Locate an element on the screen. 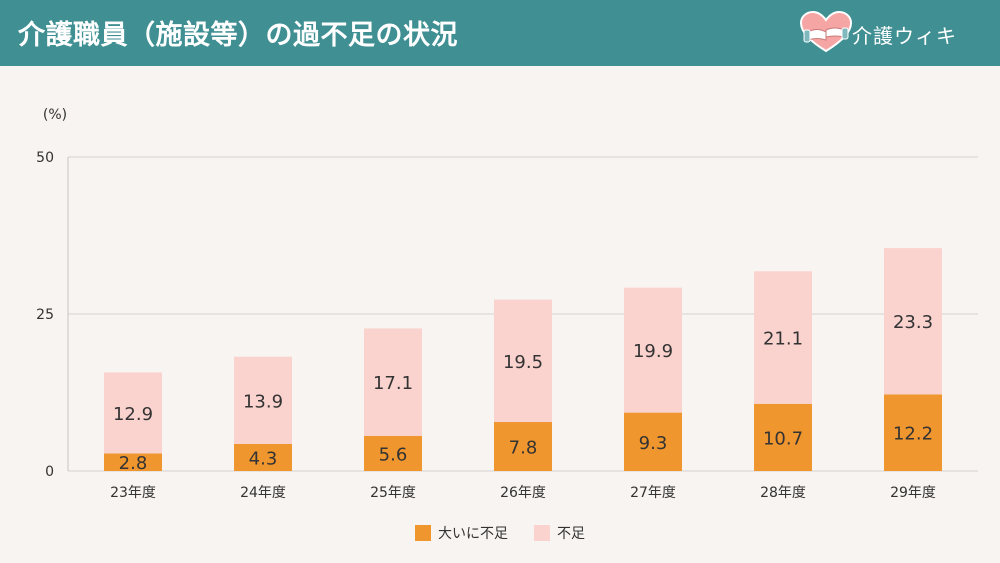  y-tick-label: 25 is located at coordinates (45, 315).